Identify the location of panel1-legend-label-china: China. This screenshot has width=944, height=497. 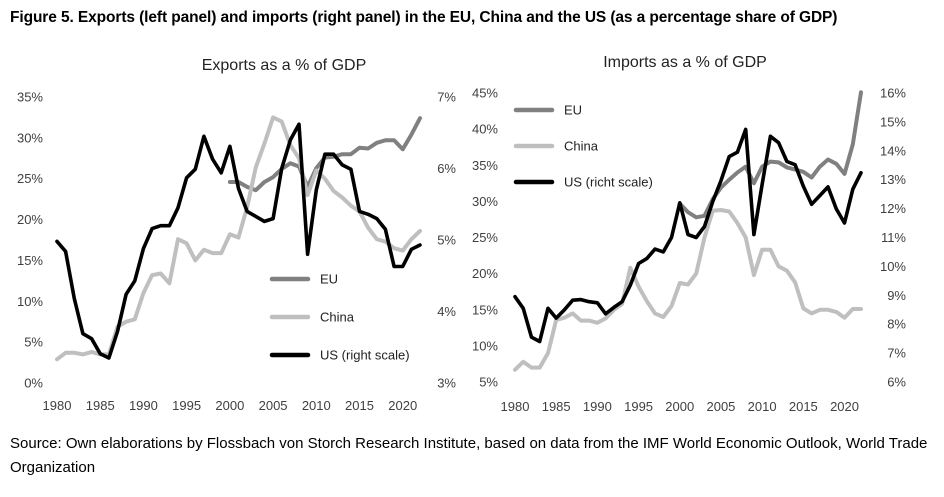
(337, 317).